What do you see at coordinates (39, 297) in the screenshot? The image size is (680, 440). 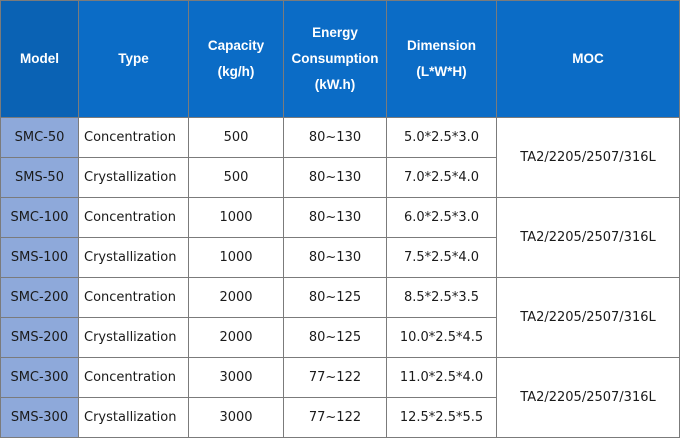 I see `cell-model: SMC-200` at bounding box center [39, 297].